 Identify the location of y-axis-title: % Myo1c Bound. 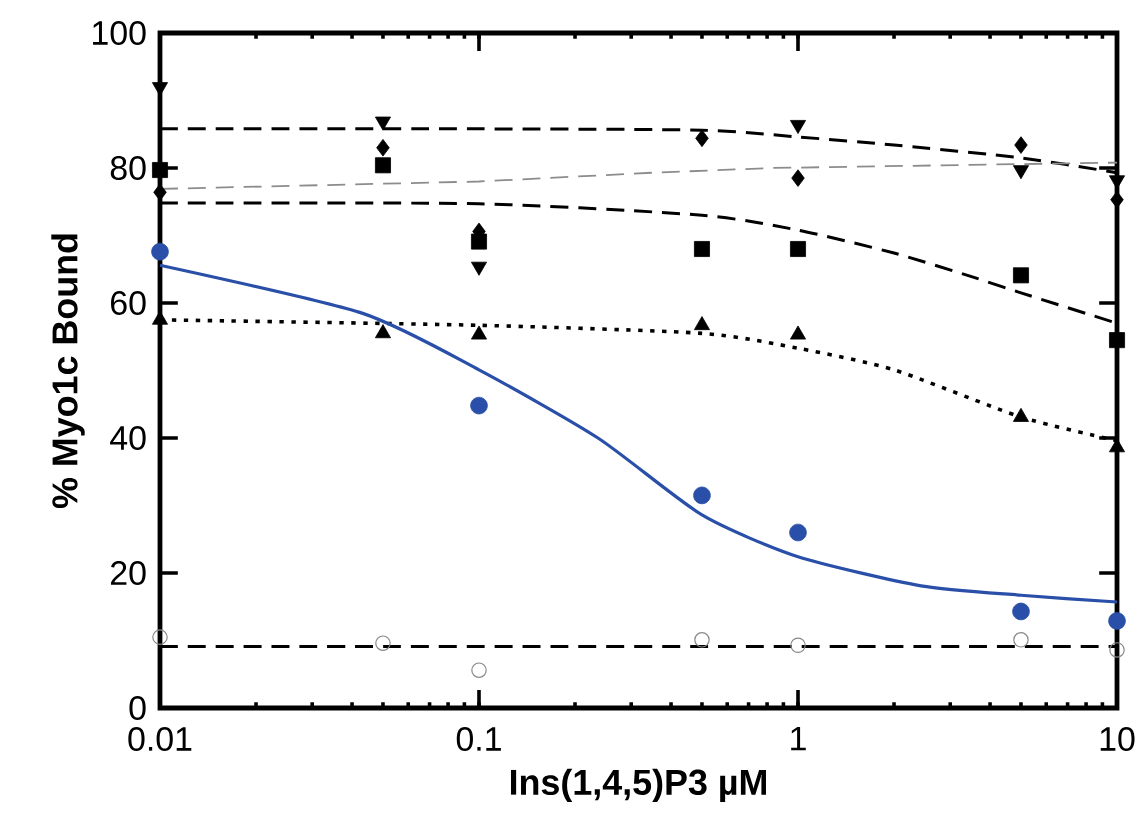
(68, 371).